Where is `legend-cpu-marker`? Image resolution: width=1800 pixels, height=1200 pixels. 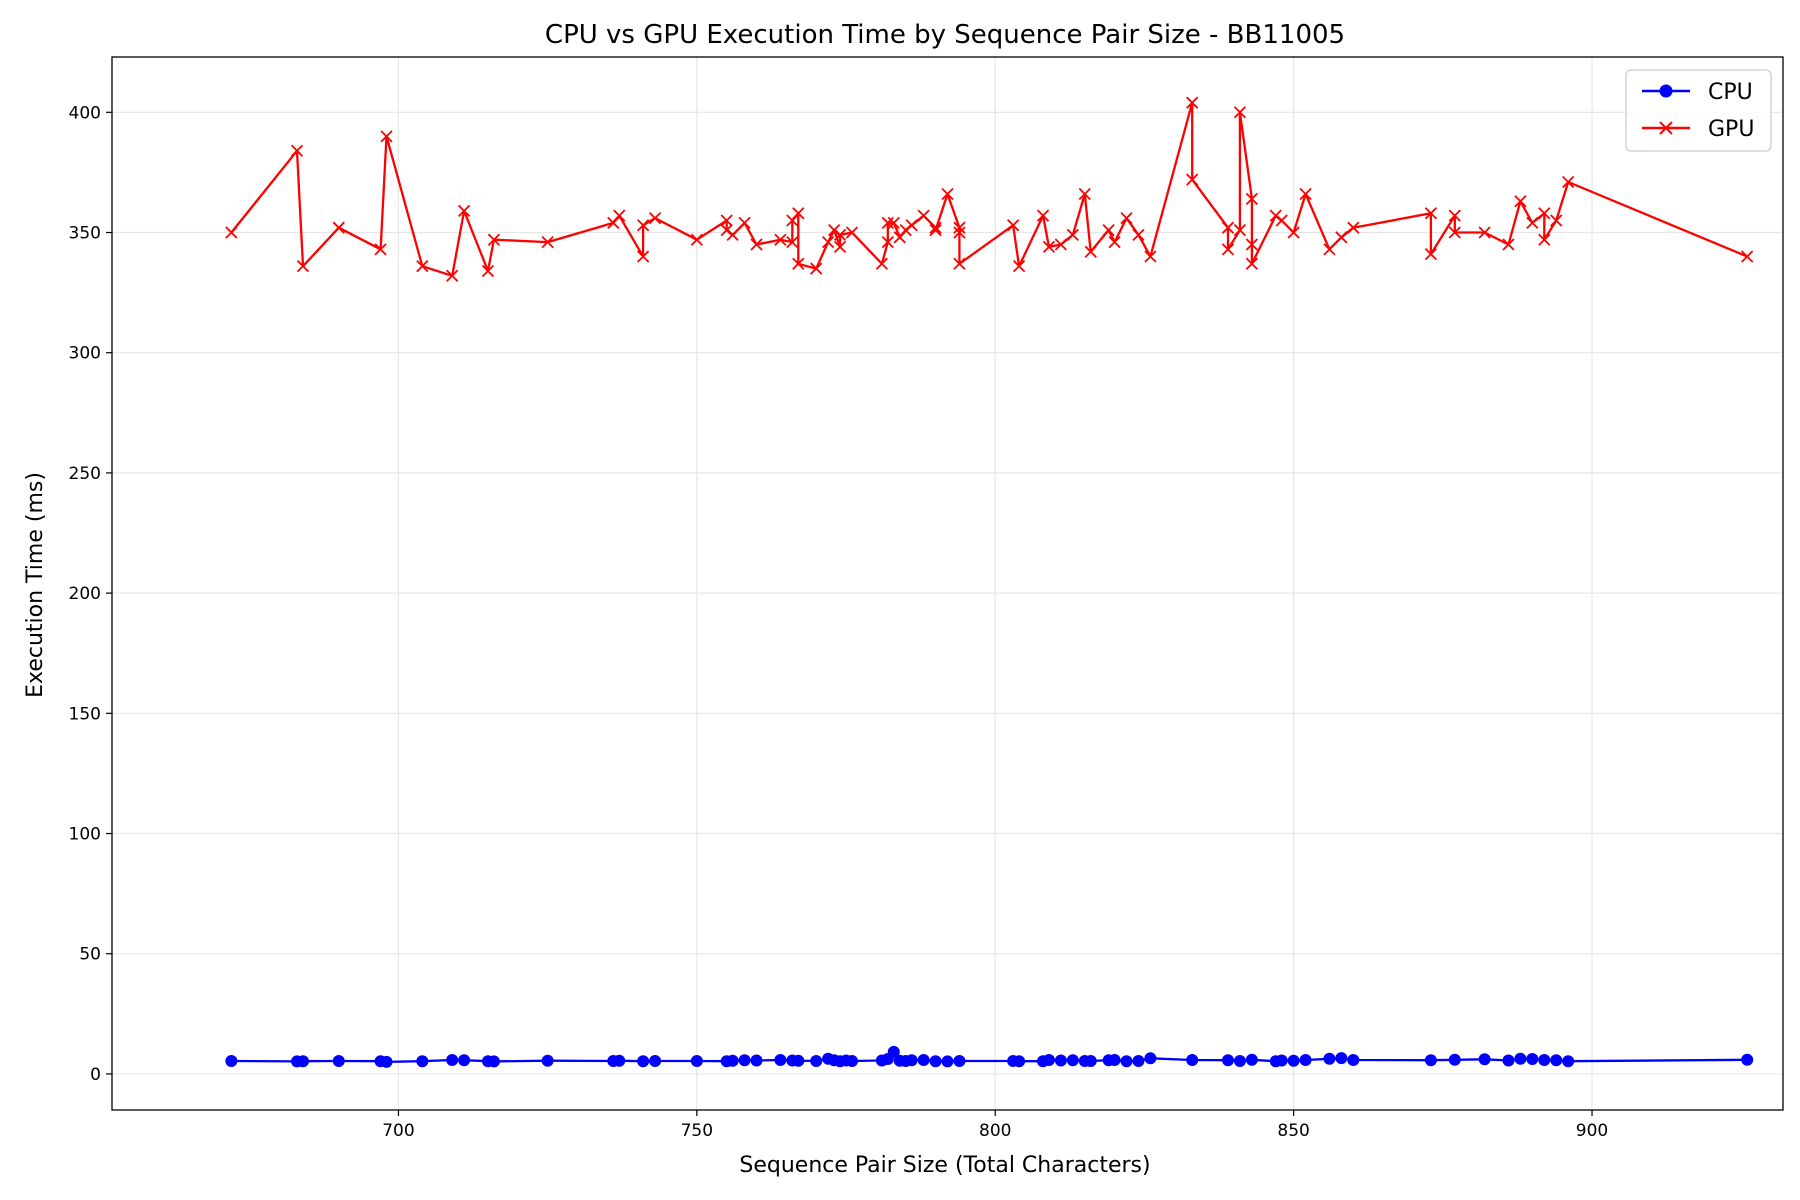
legend-cpu-marker is located at coordinates (1666, 91).